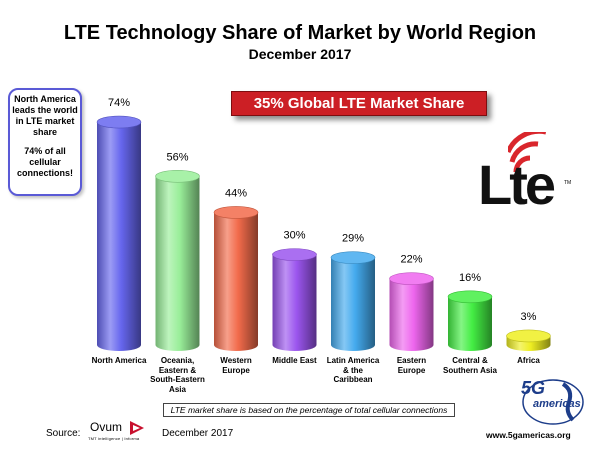  I want to click on value-label: 3%, so click(529, 317).